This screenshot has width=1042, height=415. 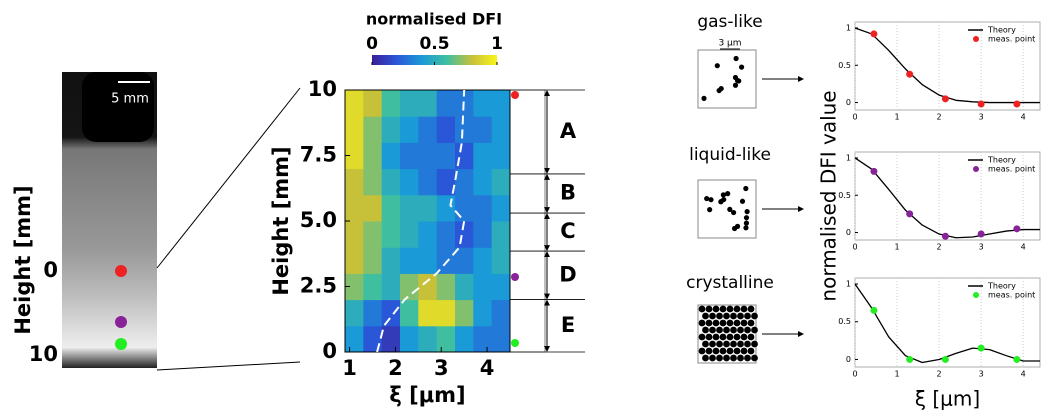 What do you see at coordinates (567, 231) in the screenshot?
I see `region-label: C` at bounding box center [567, 231].